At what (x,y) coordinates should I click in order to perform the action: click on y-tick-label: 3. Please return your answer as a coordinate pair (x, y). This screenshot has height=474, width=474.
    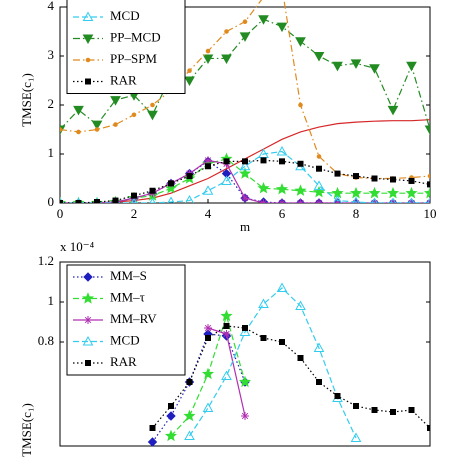
    Looking at the image, I should click on (51, 54).